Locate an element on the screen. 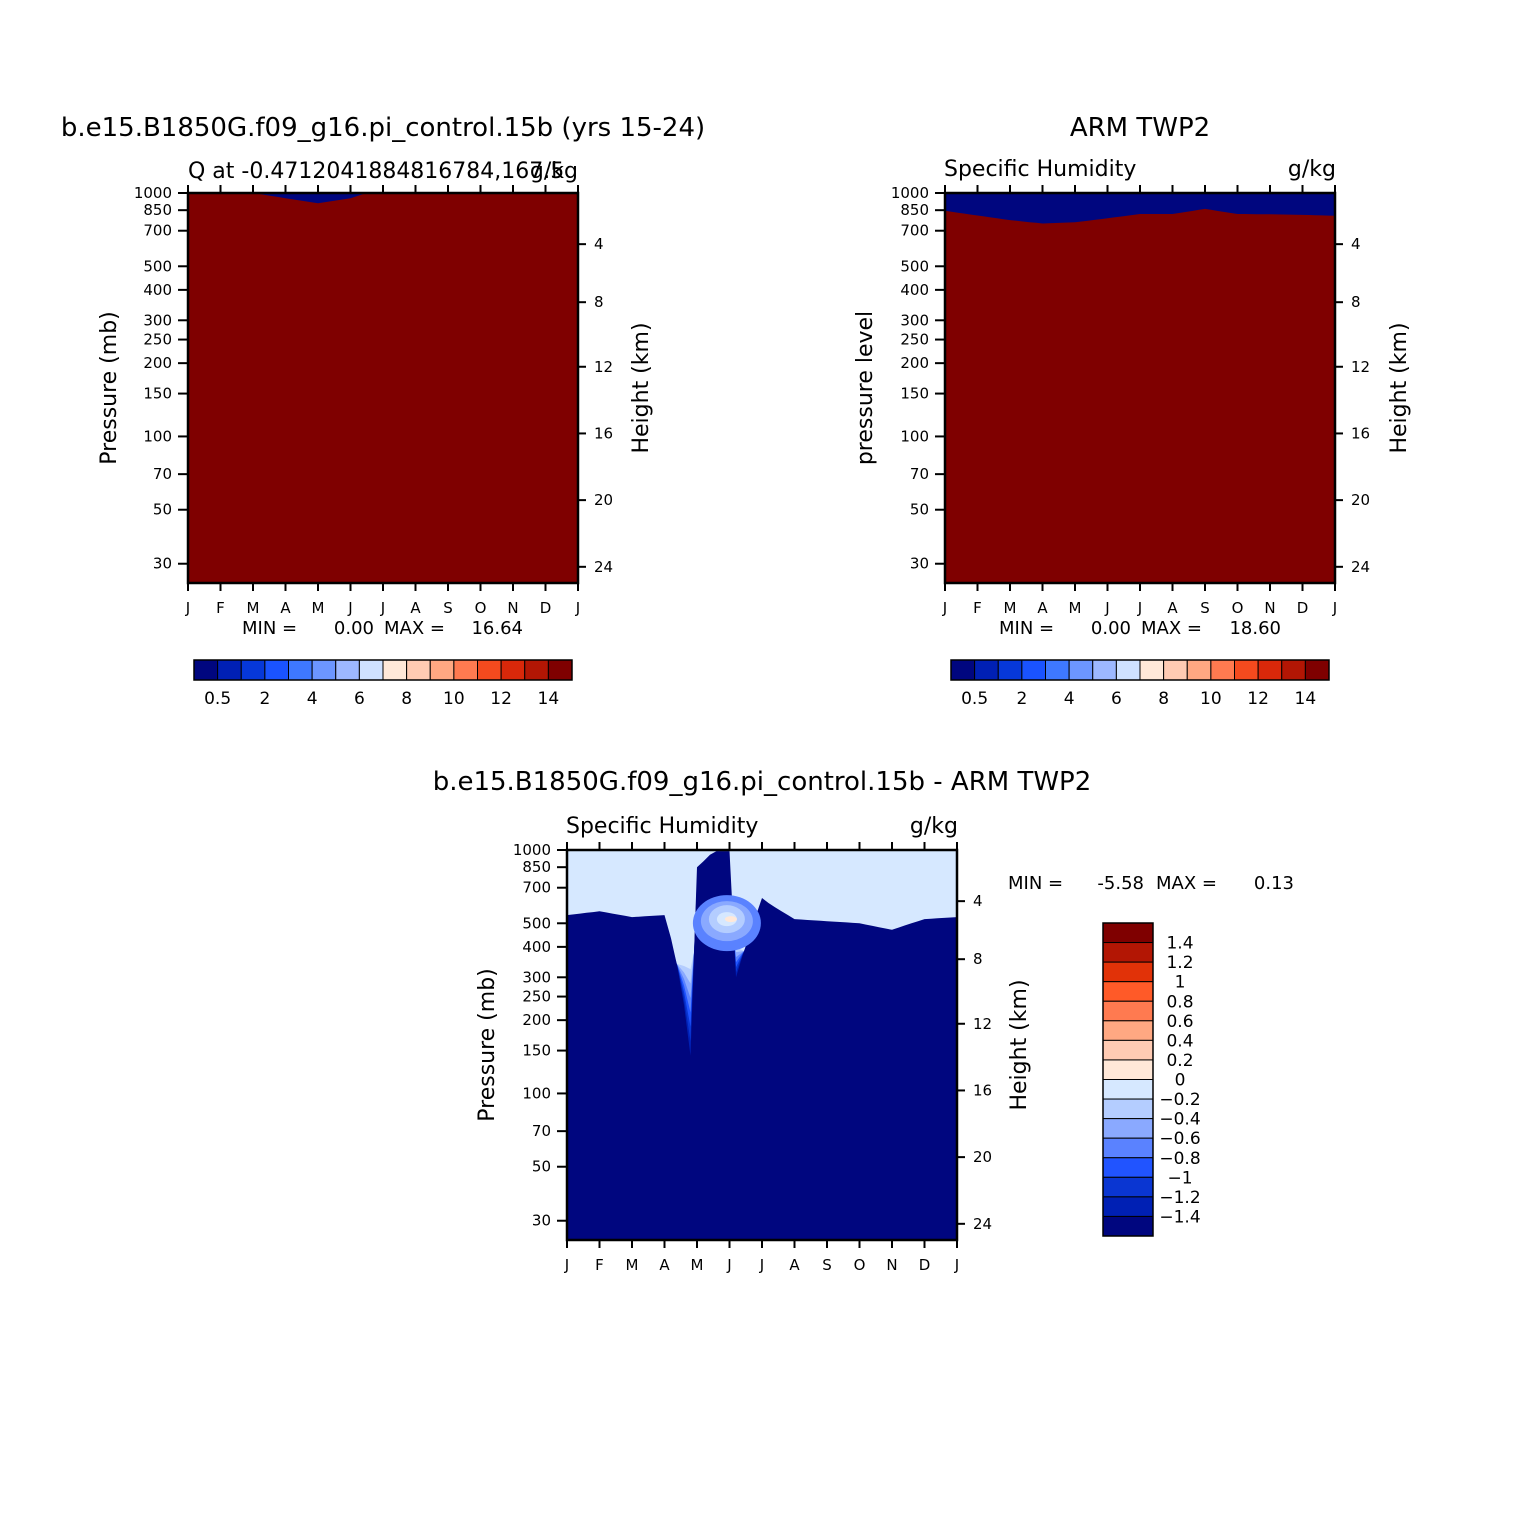 The image size is (1524, 1524). panel-obs-max-label: MAX = is located at coordinates (1171, 628).